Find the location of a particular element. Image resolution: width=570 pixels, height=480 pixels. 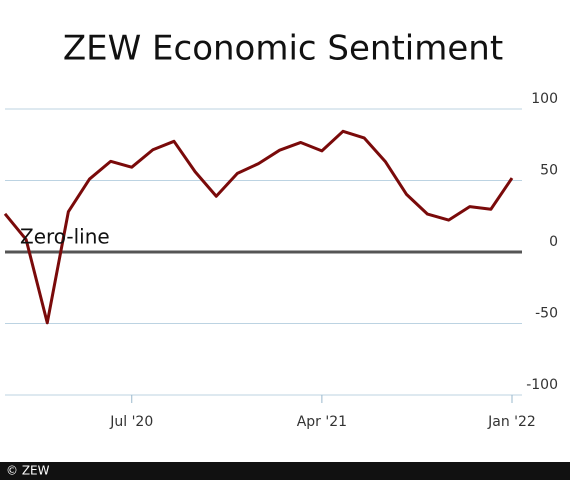

y-tick-label: 100 is located at coordinates (544, 99).